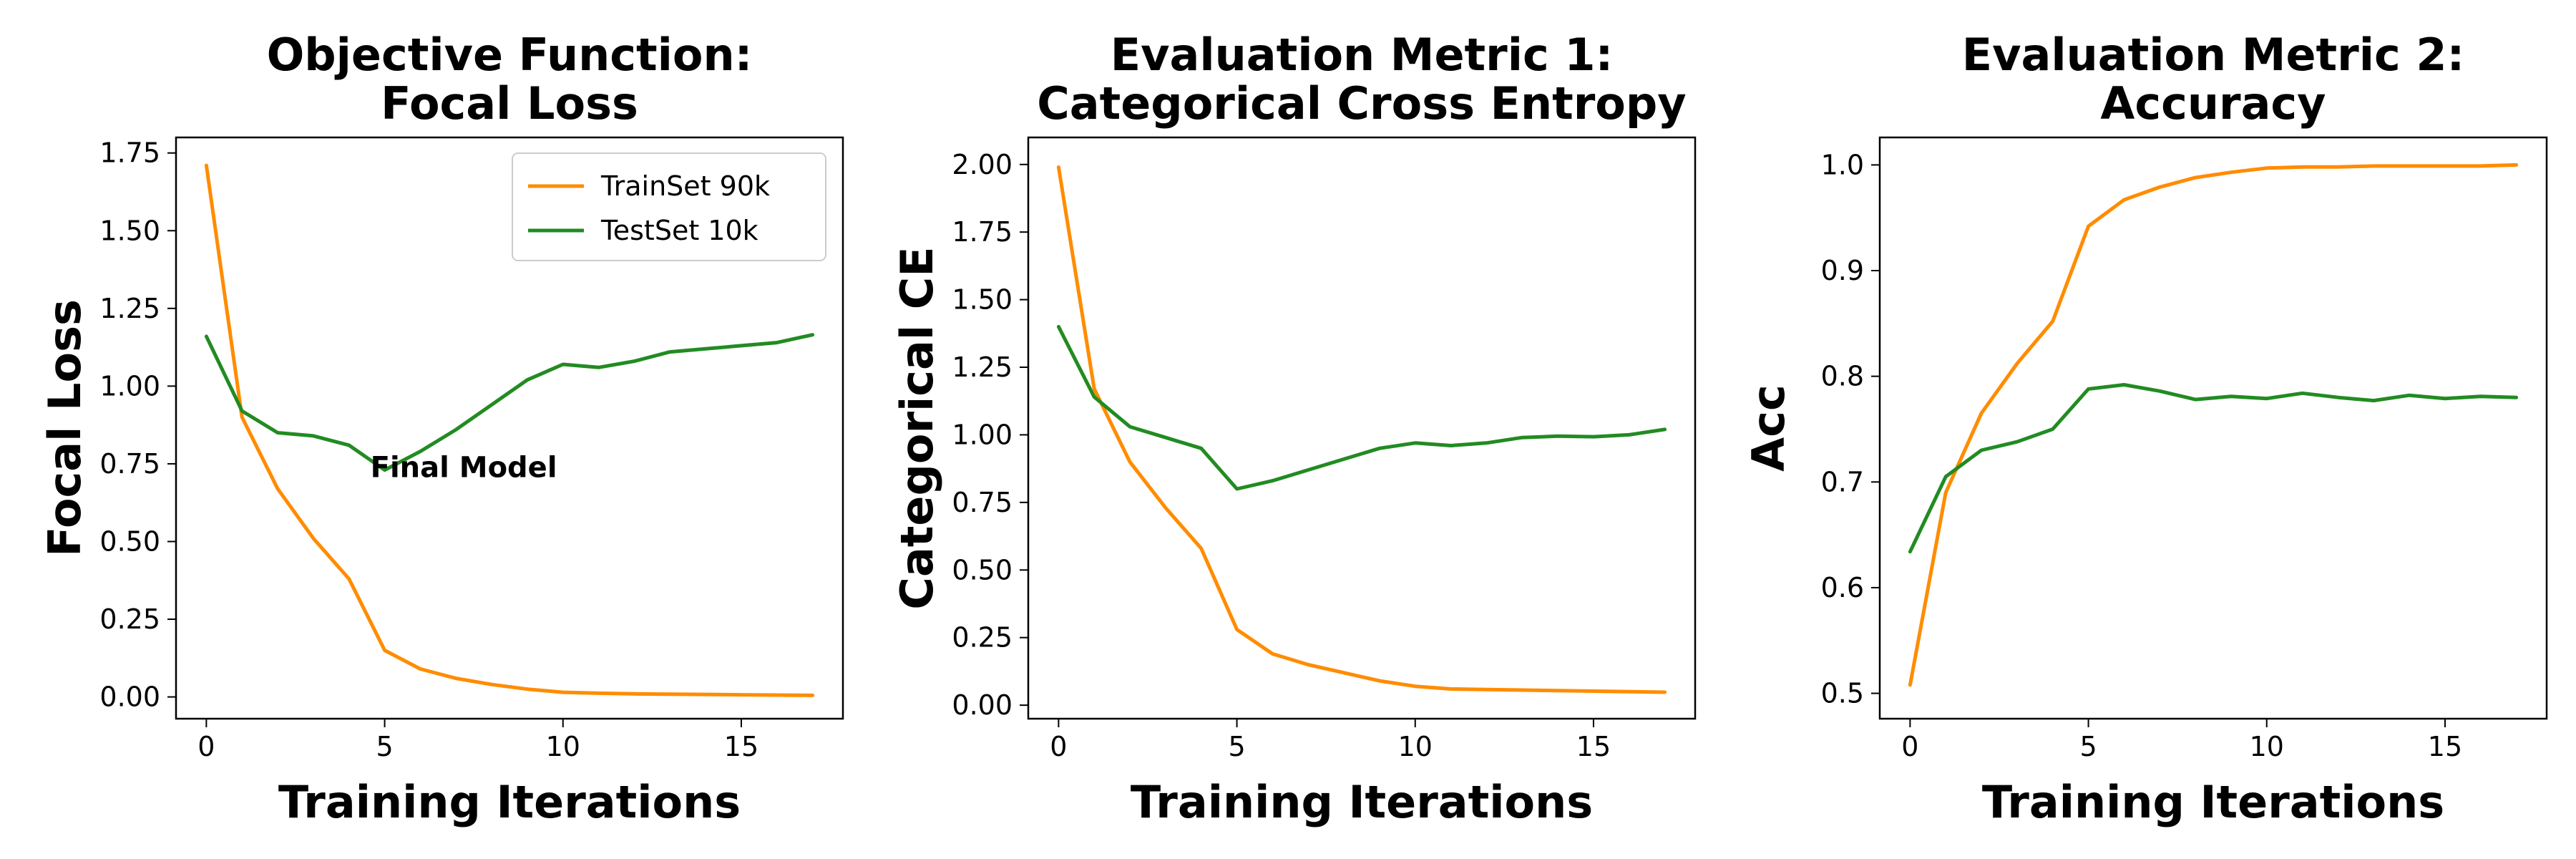 Image resolution: width=2576 pixels, height=859 pixels. I want to click on y-tick-label: 2.00, so click(982, 164).